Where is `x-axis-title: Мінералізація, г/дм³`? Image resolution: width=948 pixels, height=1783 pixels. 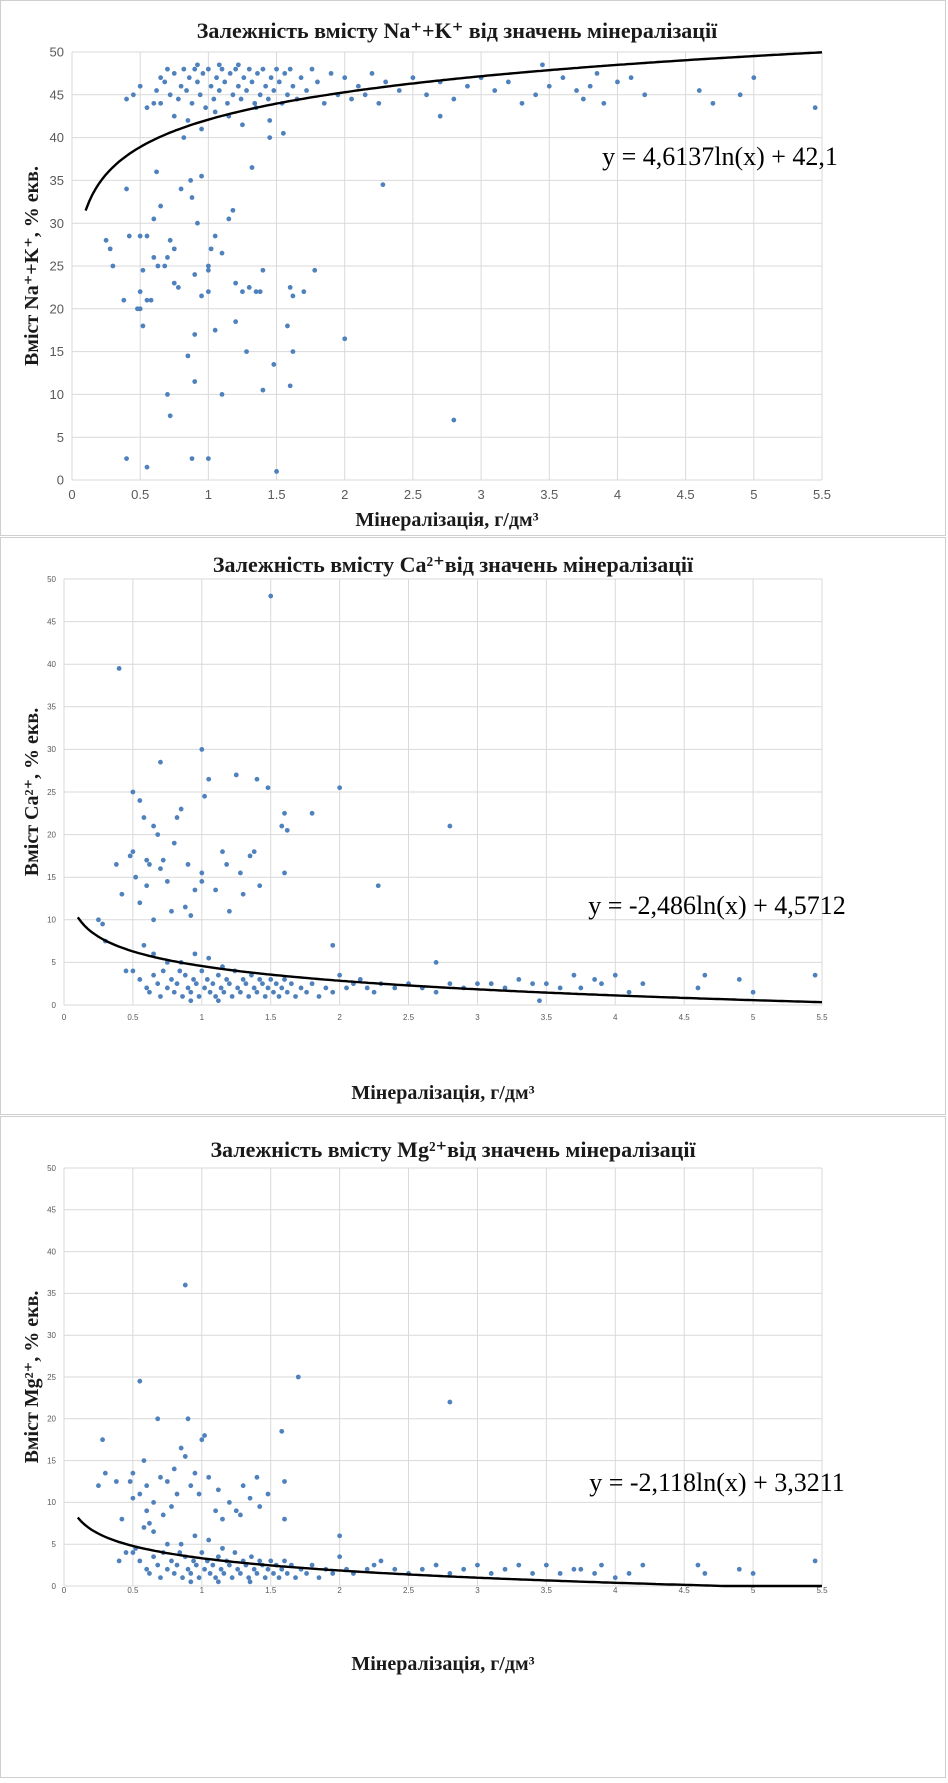
x-axis-title: Мінералізація, г/дм³ is located at coordinates (446, 520).